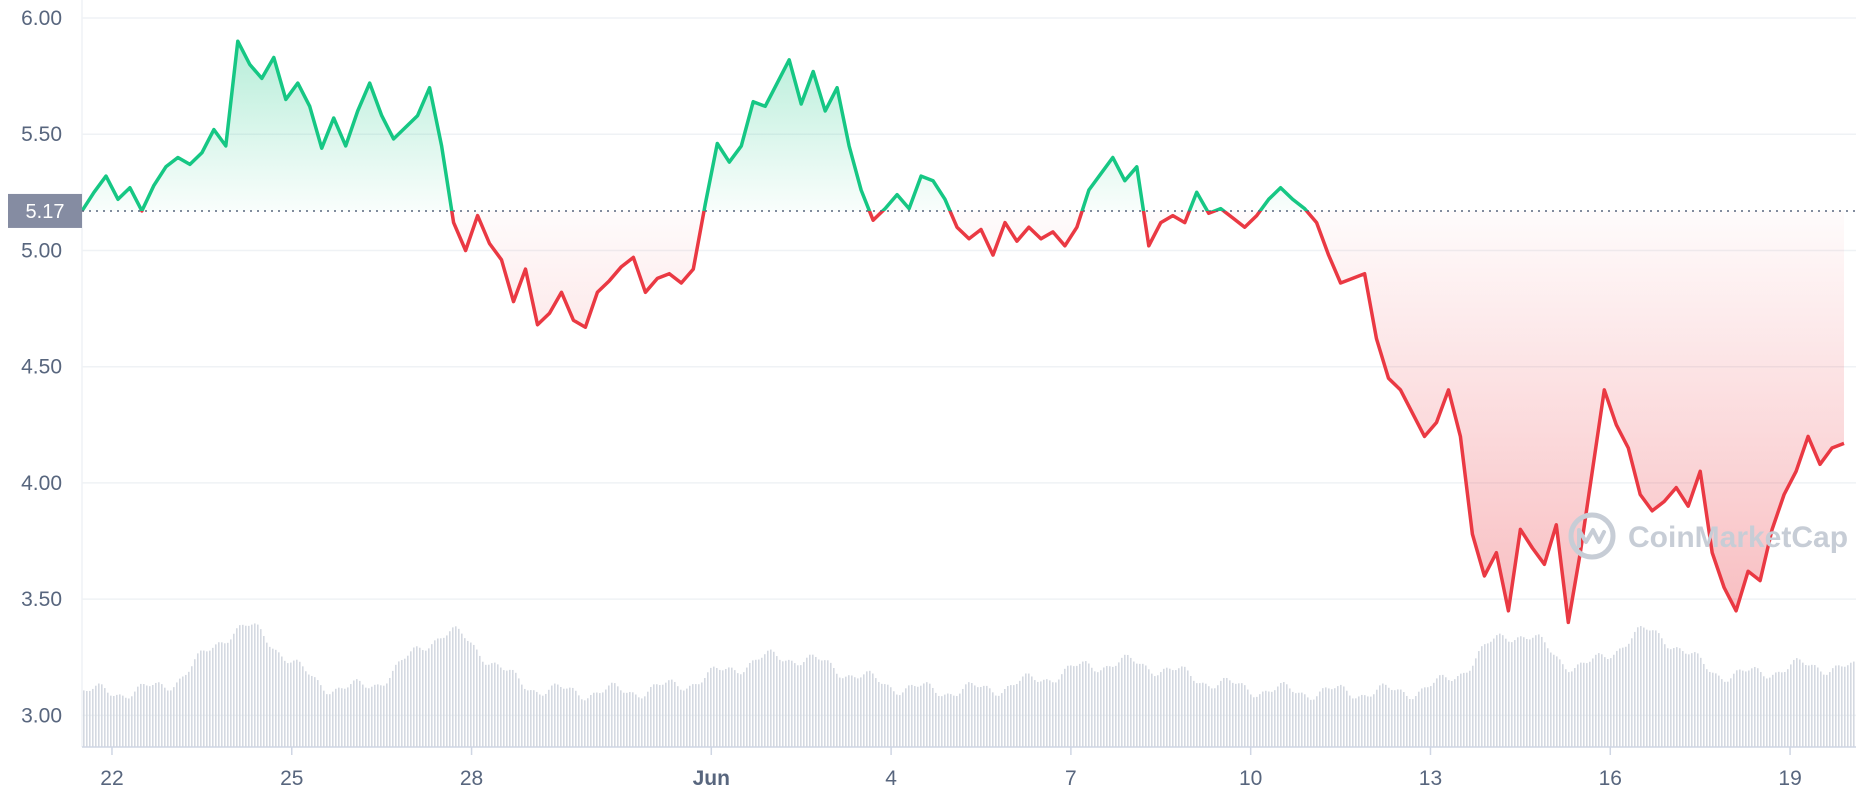  I want to click on reference-line-group: 5.17, so click(932, 210).